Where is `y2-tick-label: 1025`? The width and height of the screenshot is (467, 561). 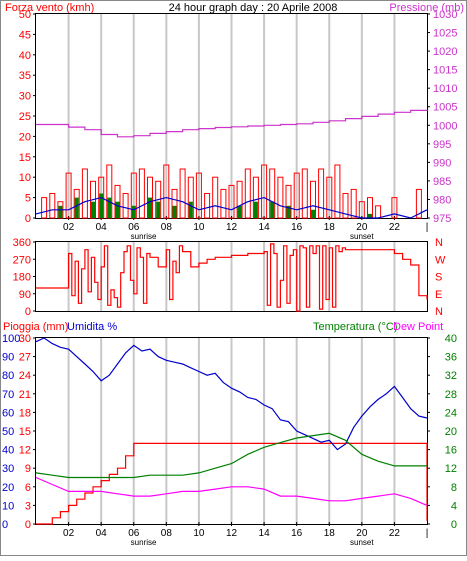
y2-tick-label: 1025 is located at coordinates (445, 34).